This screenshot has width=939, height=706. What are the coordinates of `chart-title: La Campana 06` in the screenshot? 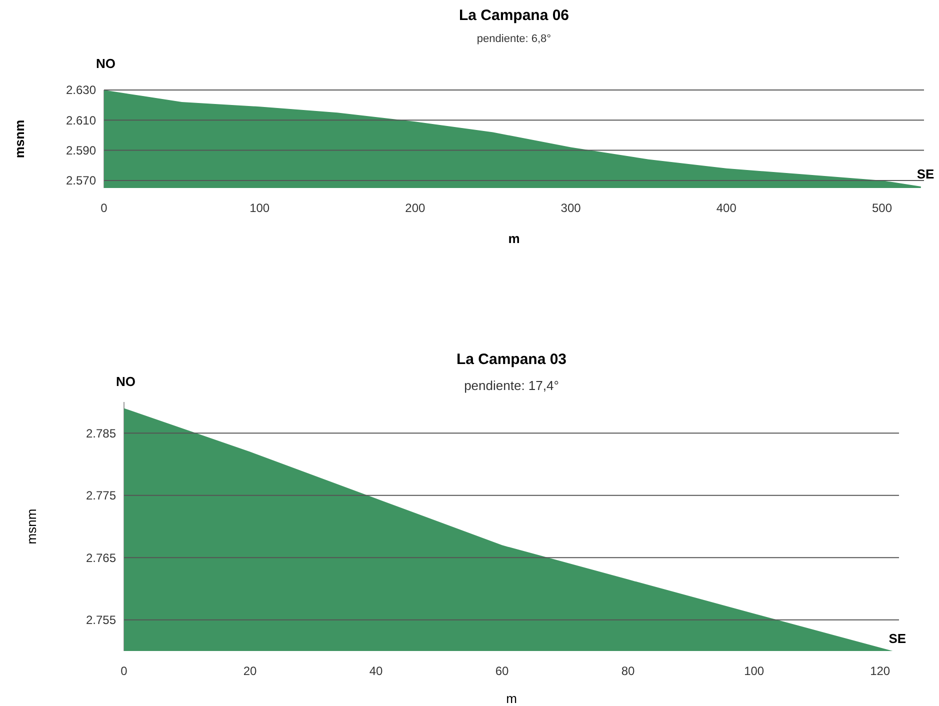 It's located at (514, 15).